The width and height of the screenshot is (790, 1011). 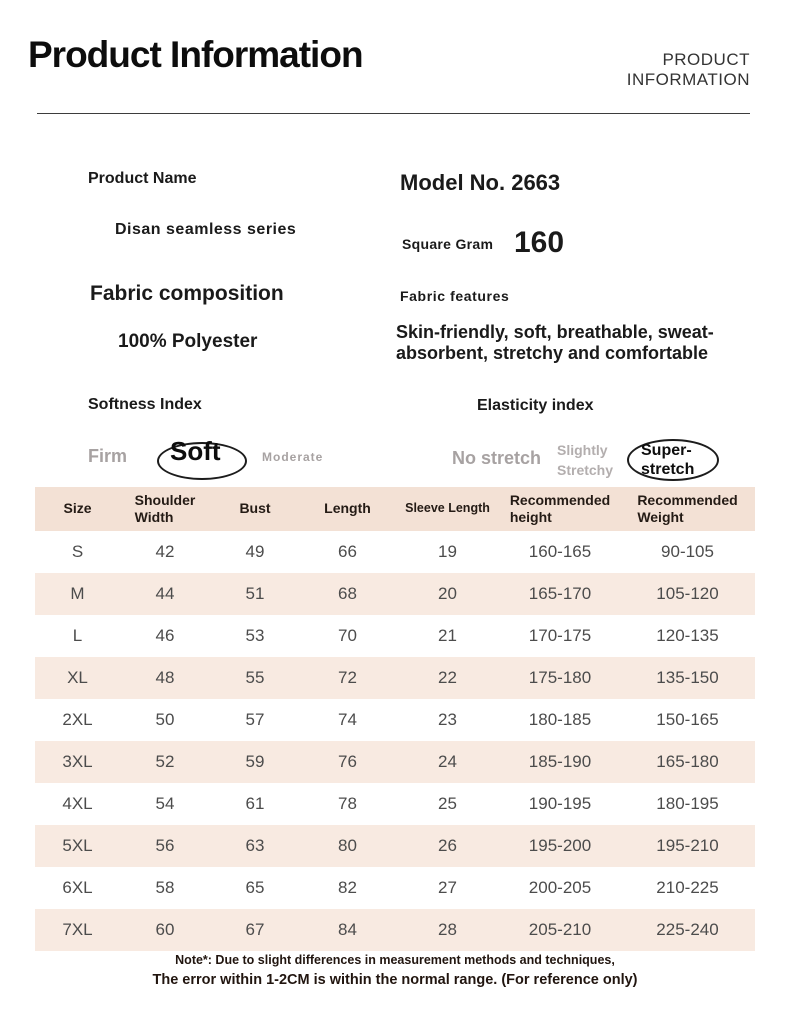 What do you see at coordinates (560, 677) in the screenshot?
I see `cell-recommended-height: 175-180` at bounding box center [560, 677].